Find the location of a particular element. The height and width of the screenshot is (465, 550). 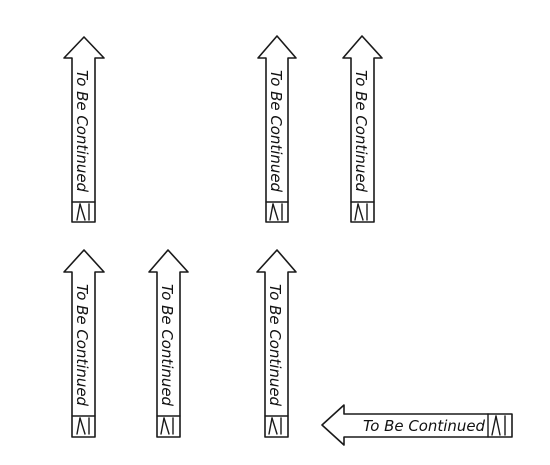

up-arrow-2: To Be Continued is located at coordinates (277, 129).